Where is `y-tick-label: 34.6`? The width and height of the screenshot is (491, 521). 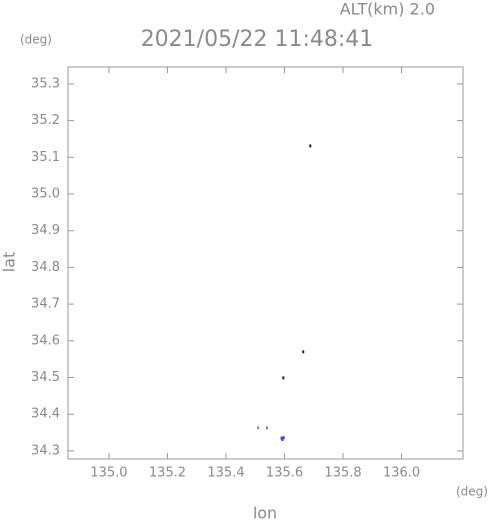
y-tick-label: 34.6 is located at coordinates (45, 340).